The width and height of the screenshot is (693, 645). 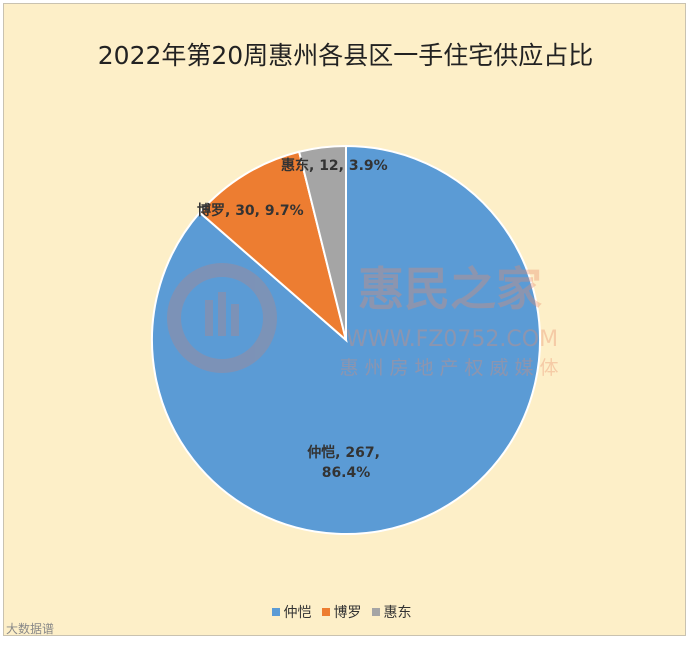 What do you see at coordinates (30, 629) in the screenshot?
I see `corner-watermark: 大数据谱` at bounding box center [30, 629].